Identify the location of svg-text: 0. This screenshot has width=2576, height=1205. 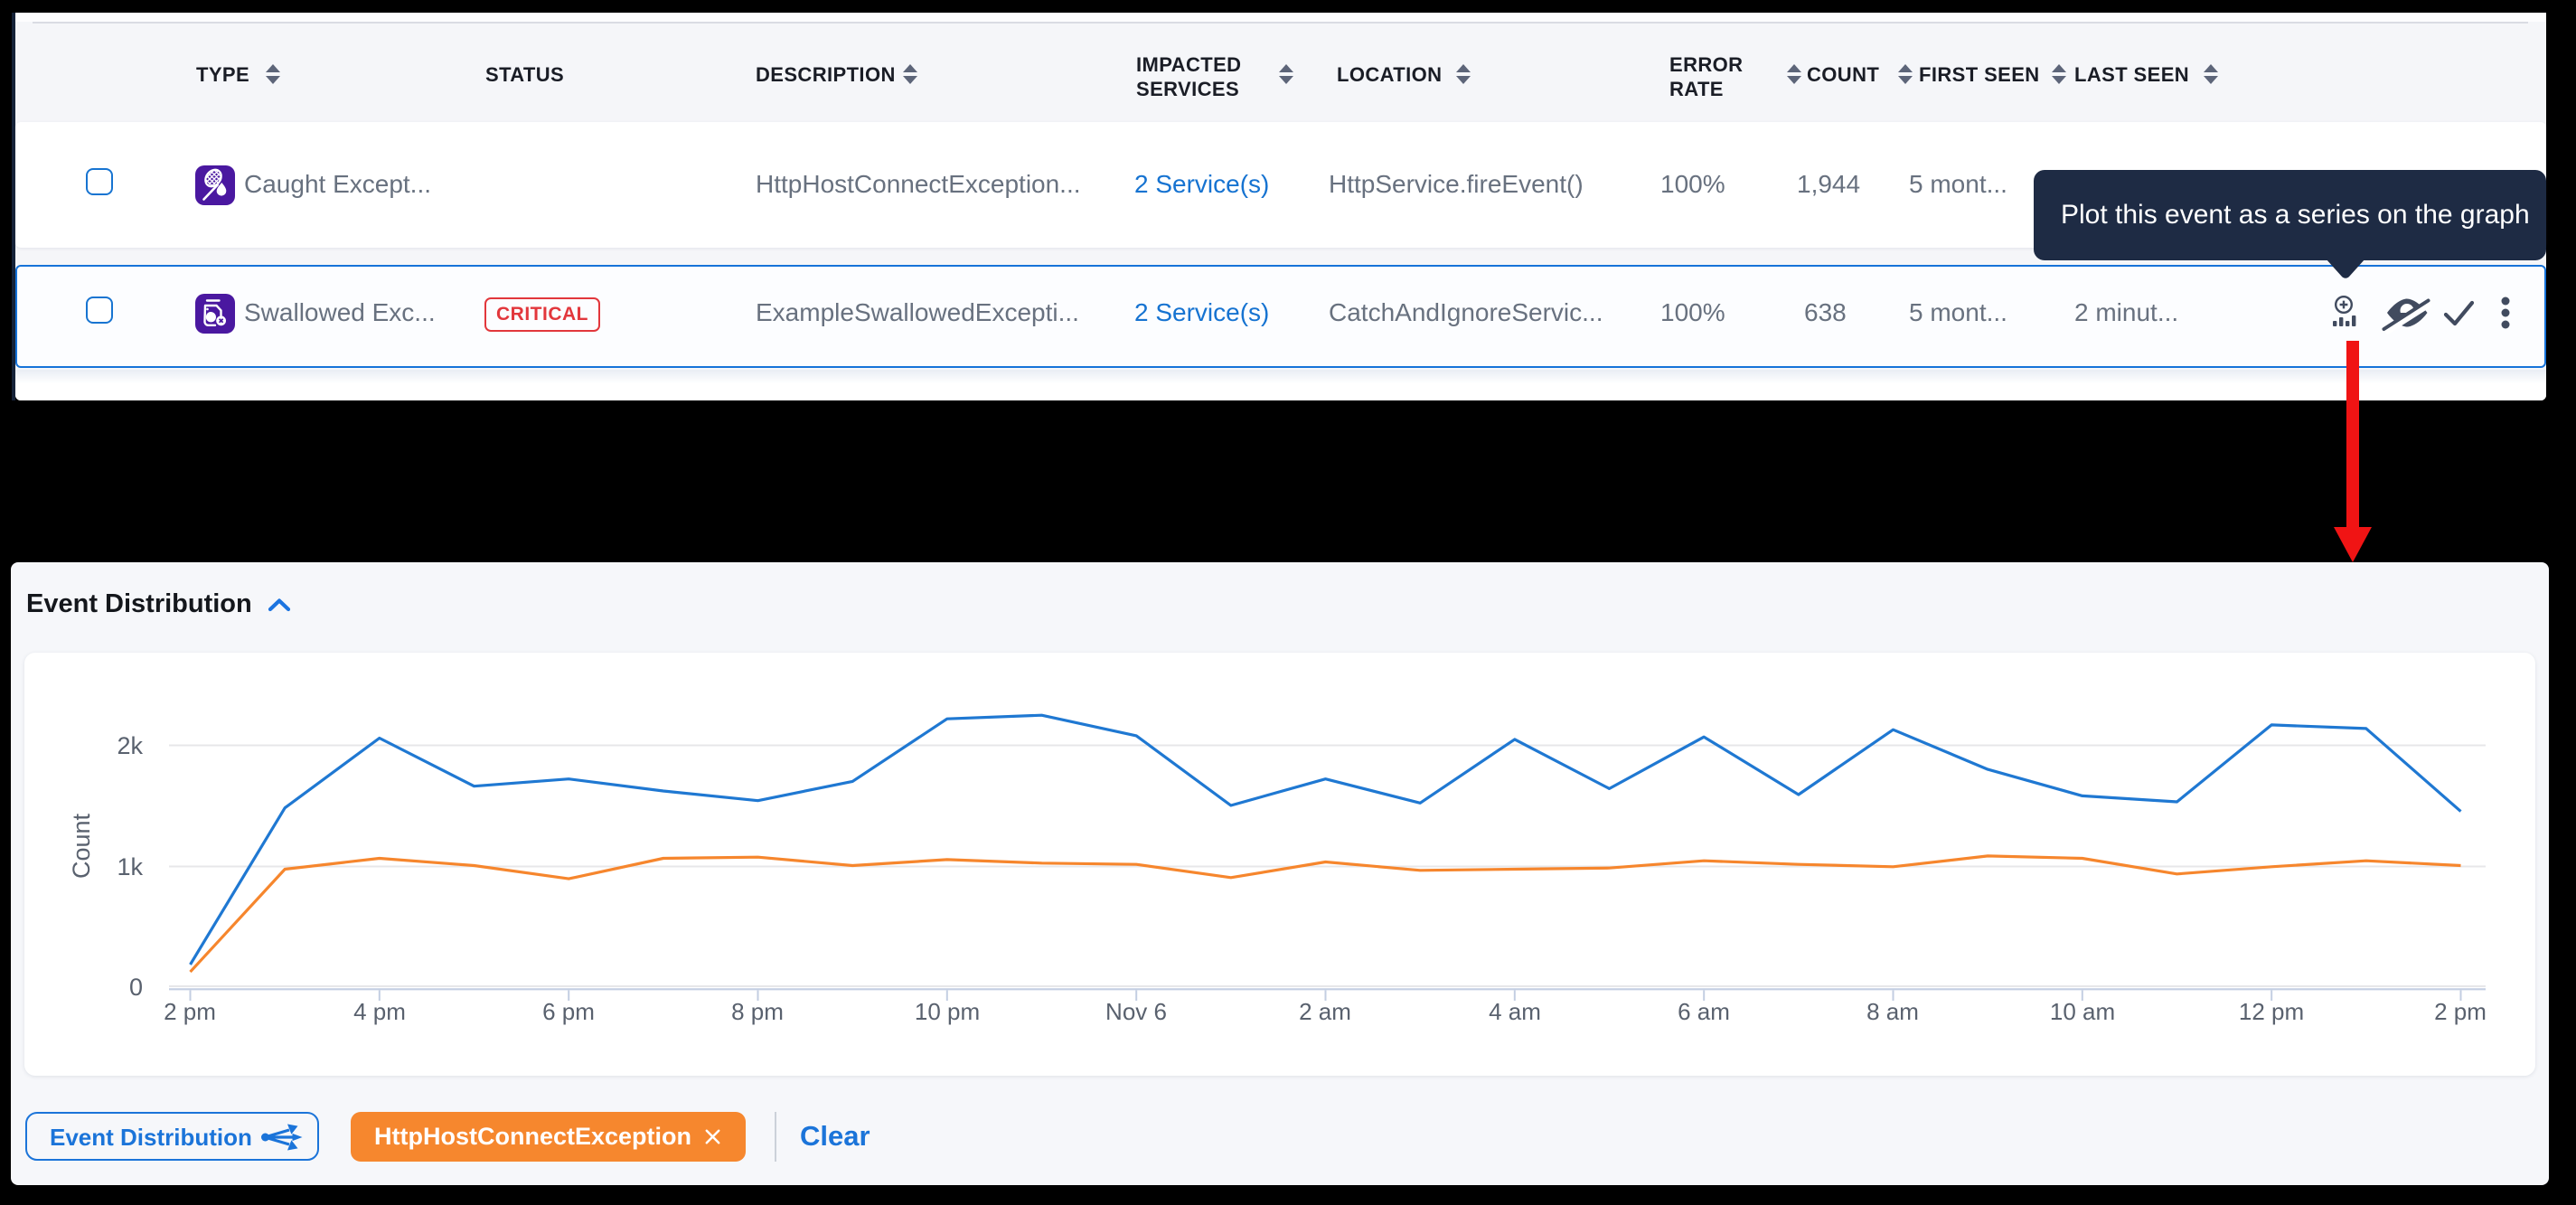
(136, 987).